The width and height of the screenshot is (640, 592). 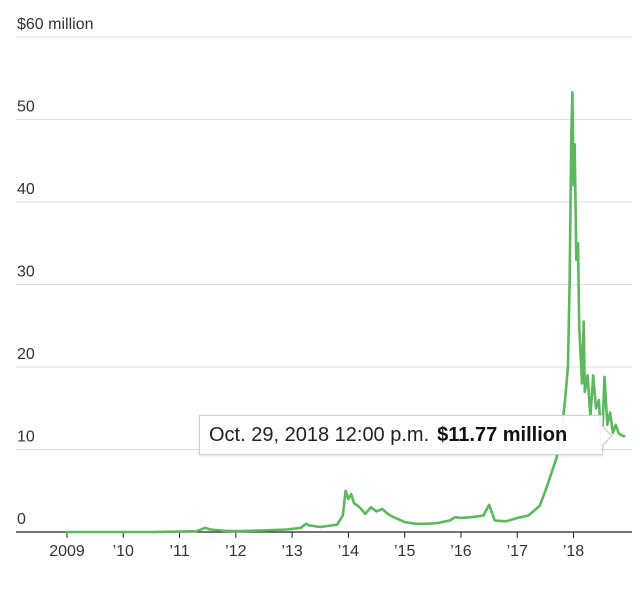 What do you see at coordinates (179, 551) in the screenshot?
I see `x-tick-label-2011: ’11` at bounding box center [179, 551].